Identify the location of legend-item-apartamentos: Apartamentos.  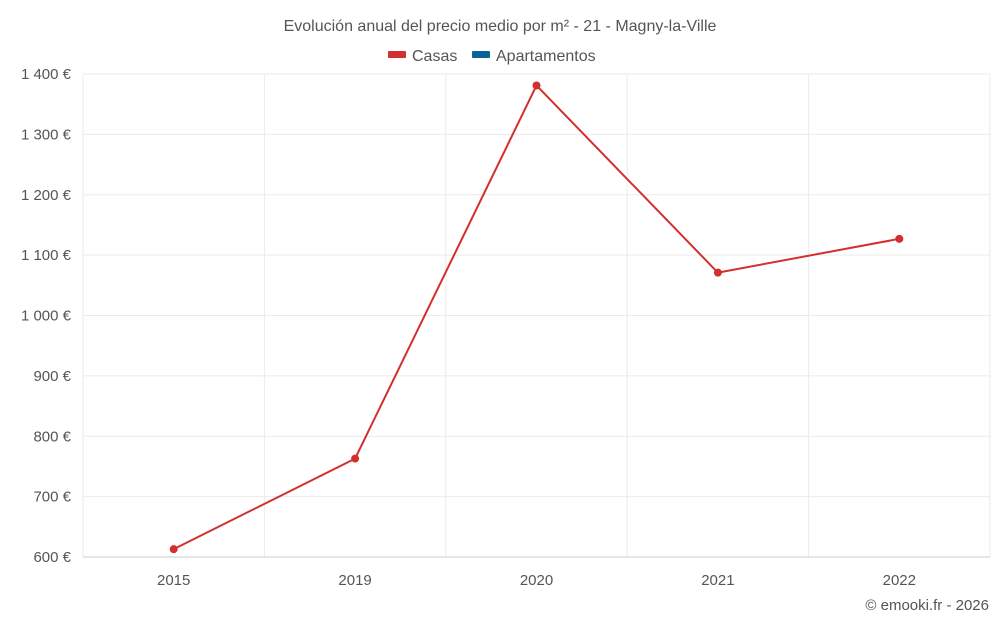
(534, 56).